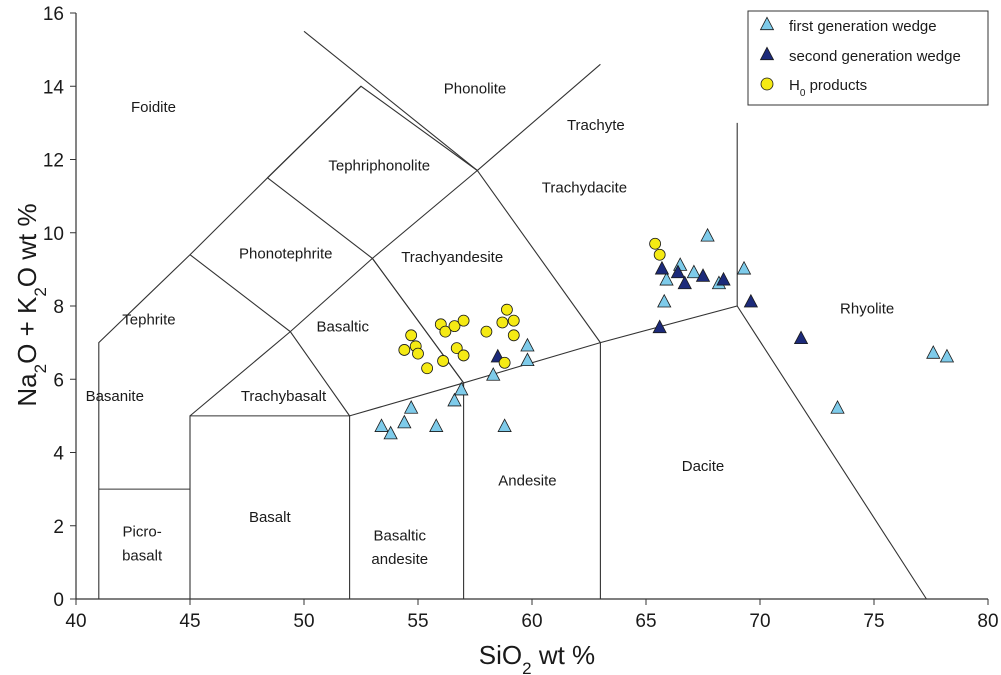 The image size is (1001, 675). I want to click on field-label: Basalt, so click(270, 517).